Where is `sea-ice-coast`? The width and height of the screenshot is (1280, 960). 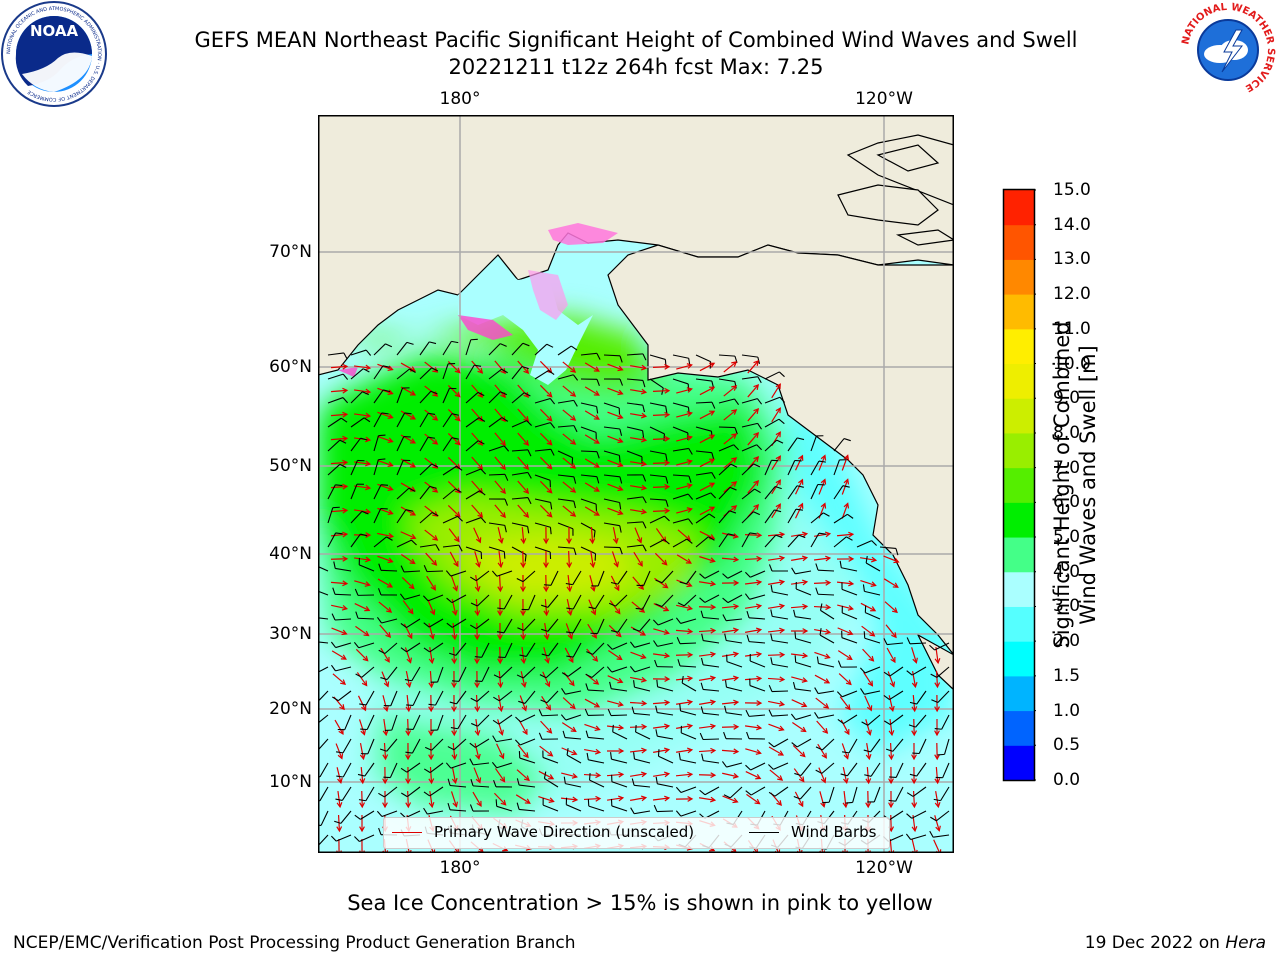 sea-ice-coast is located at coordinates (425, 346).